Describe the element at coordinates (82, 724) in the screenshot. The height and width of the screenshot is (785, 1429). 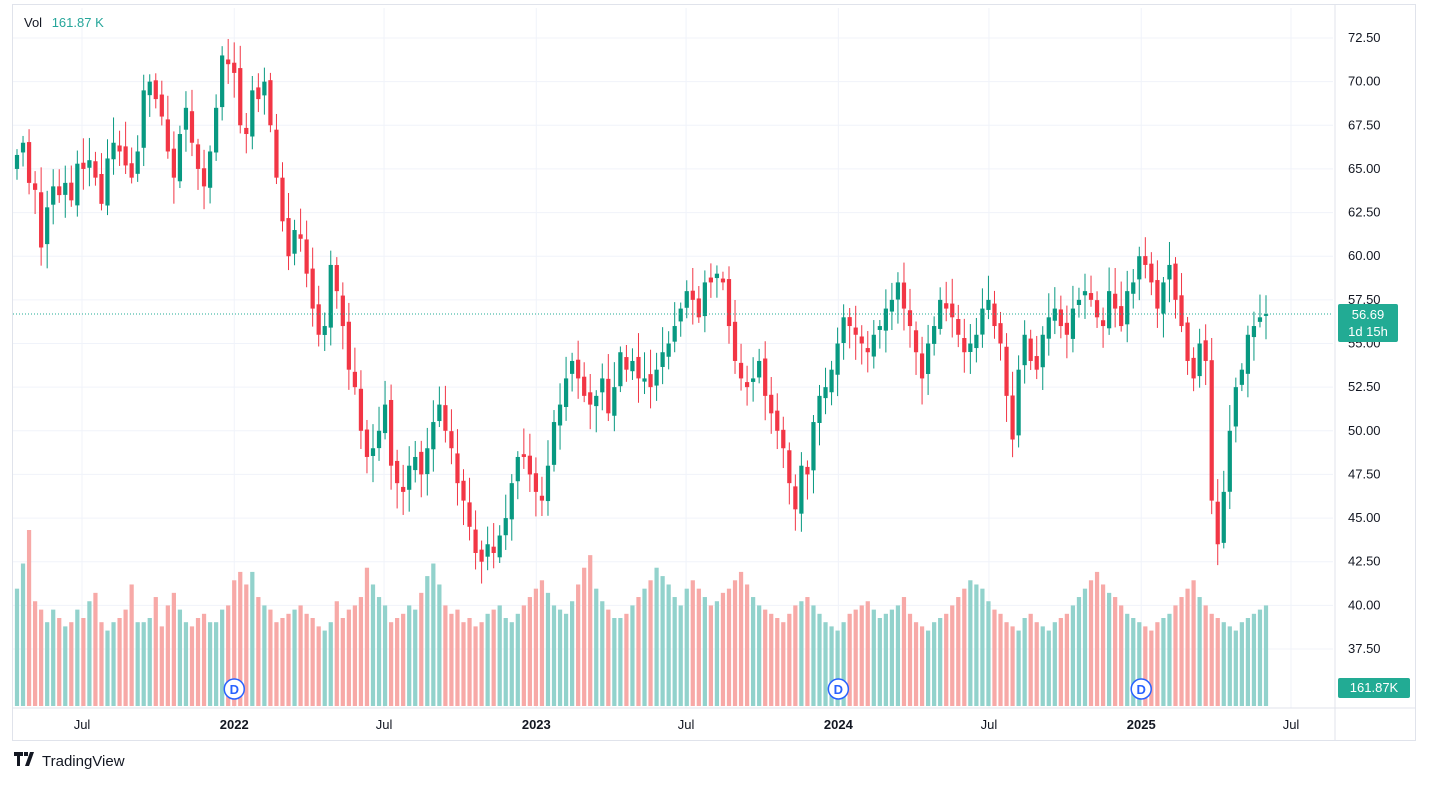
I see `x-tick-label: Jul` at that location.